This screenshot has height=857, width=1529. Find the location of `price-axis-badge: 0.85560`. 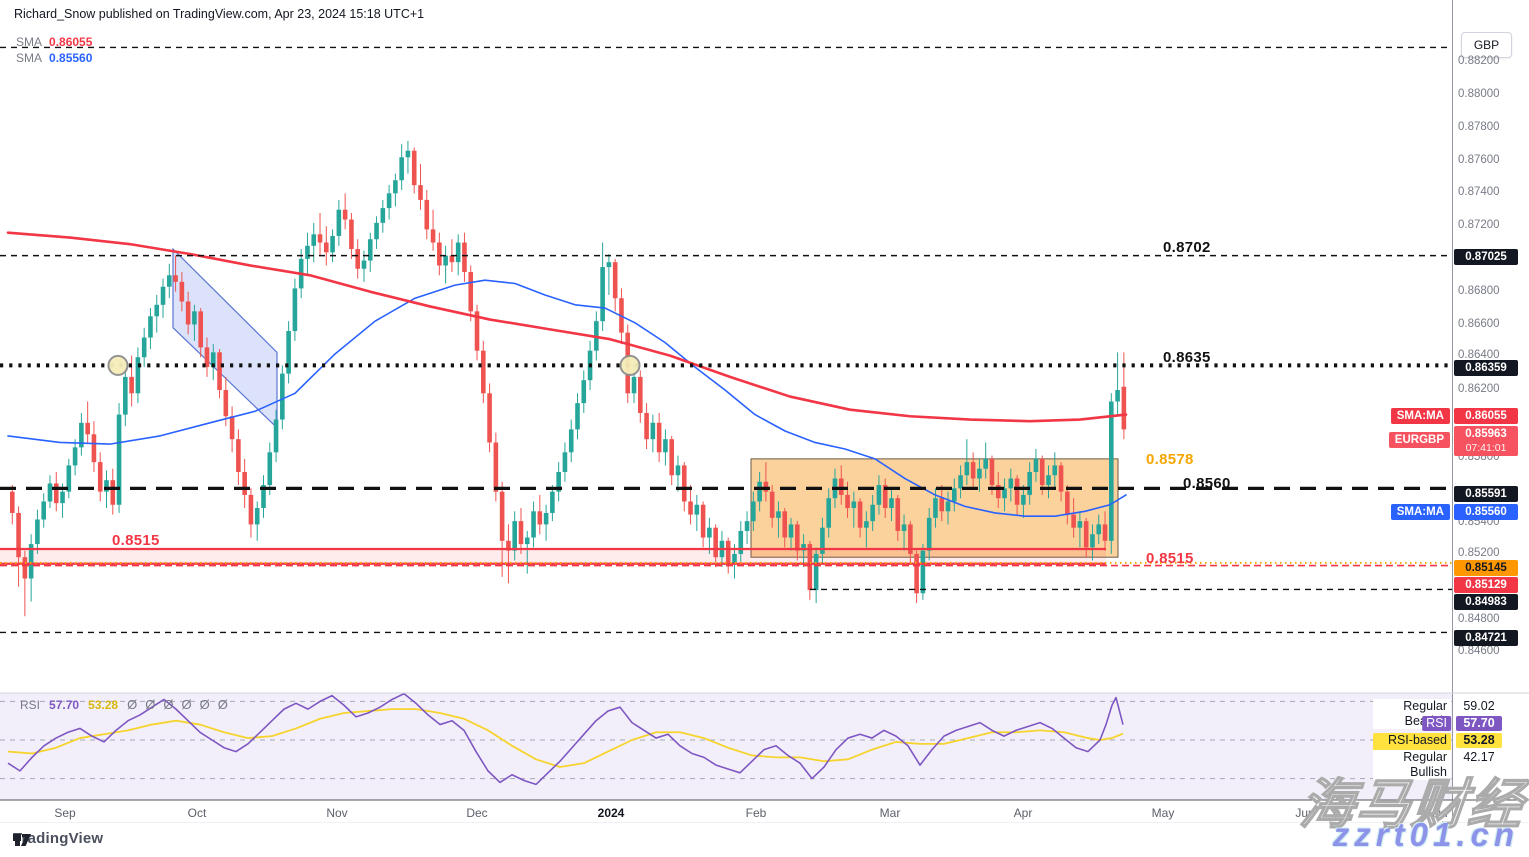

price-axis-badge: 0.85560 is located at coordinates (1486, 512).